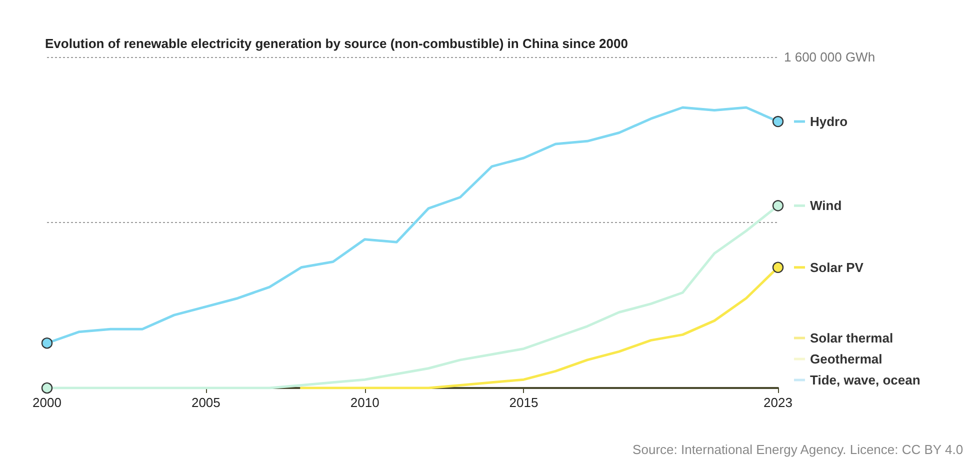 The image size is (978, 464). What do you see at coordinates (837, 267) in the screenshot?
I see `legend-label: Solar PV` at bounding box center [837, 267].